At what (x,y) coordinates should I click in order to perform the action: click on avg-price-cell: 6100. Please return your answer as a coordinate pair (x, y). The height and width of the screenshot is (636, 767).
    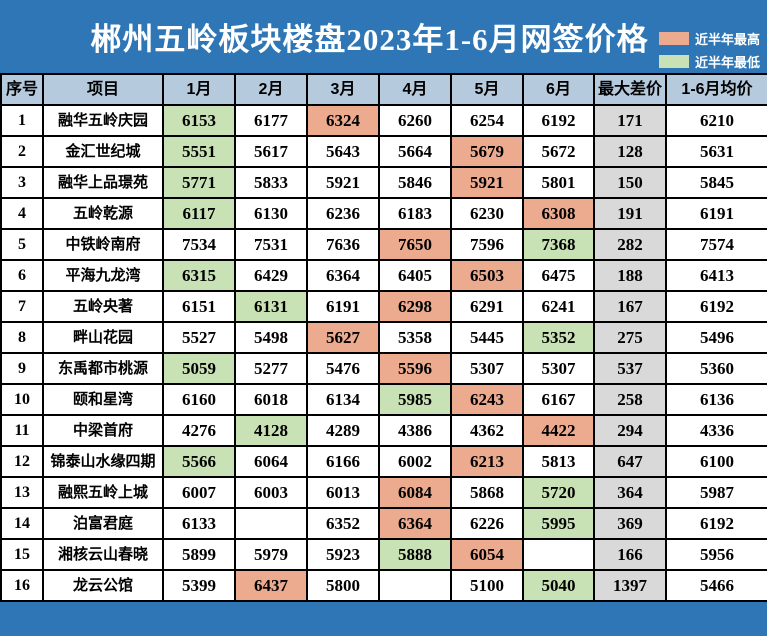
    Looking at the image, I should click on (716, 461).